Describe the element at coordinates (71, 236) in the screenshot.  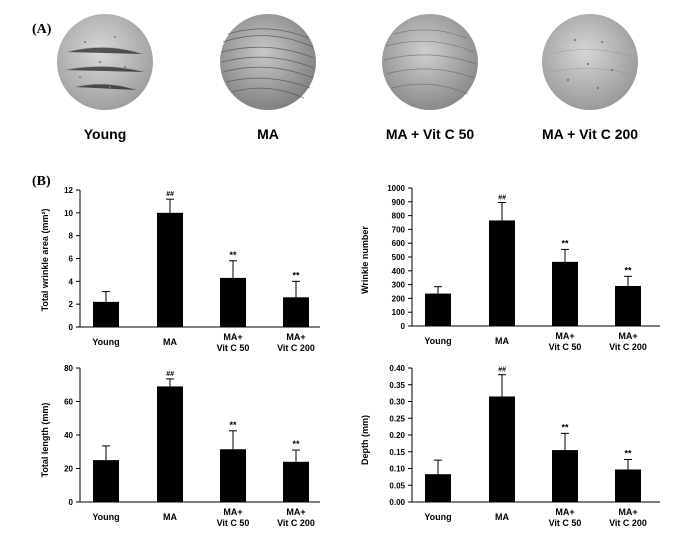
I see `y-tick-label: 8` at that location.